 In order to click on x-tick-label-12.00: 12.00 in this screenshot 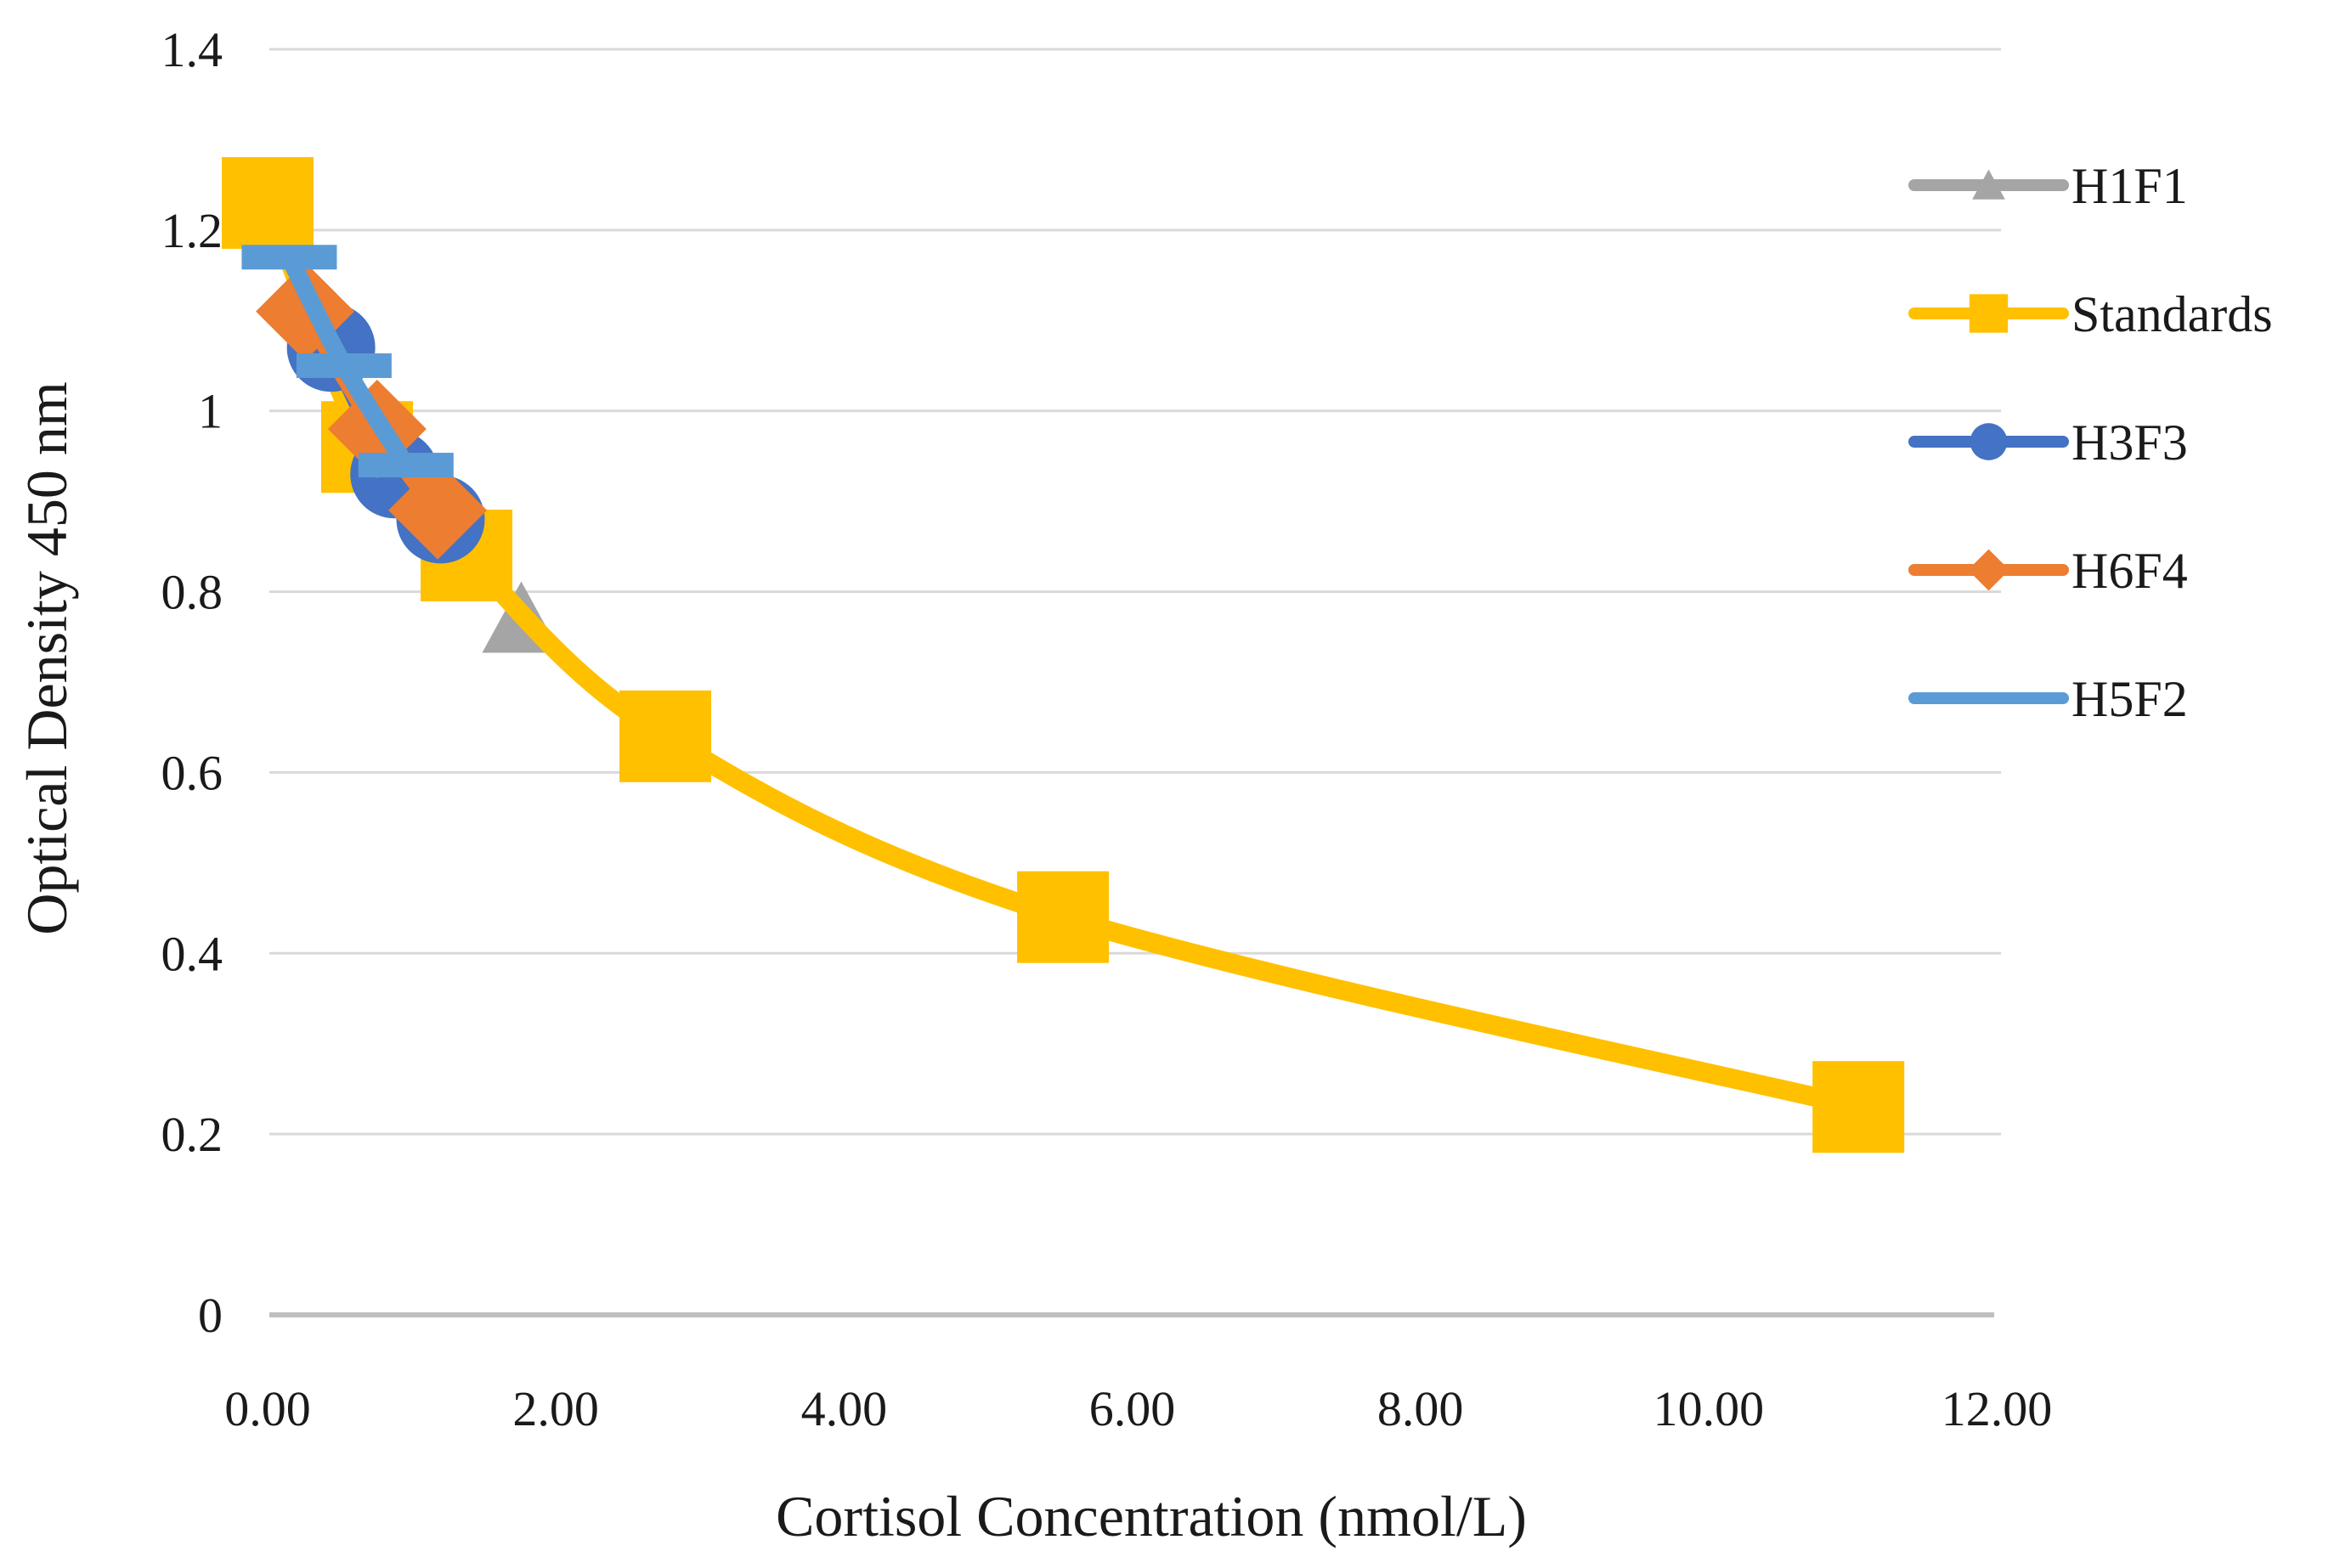, I will do `click(1997, 1408)`.